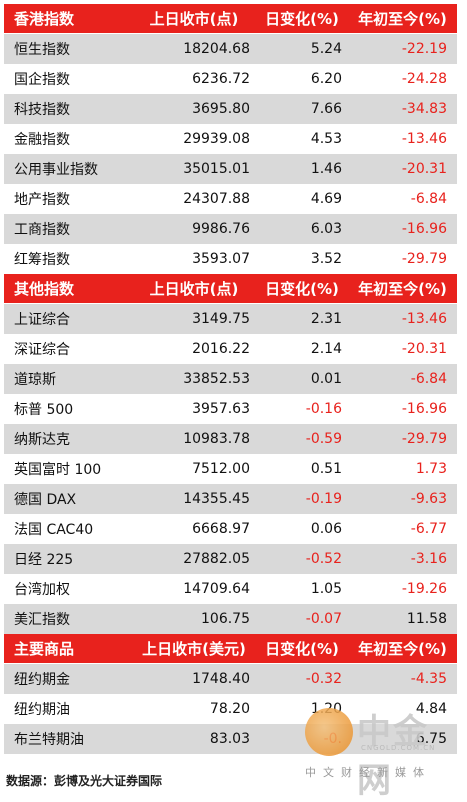  I want to click on index-name: 布兰特期油, so click(49, 740).